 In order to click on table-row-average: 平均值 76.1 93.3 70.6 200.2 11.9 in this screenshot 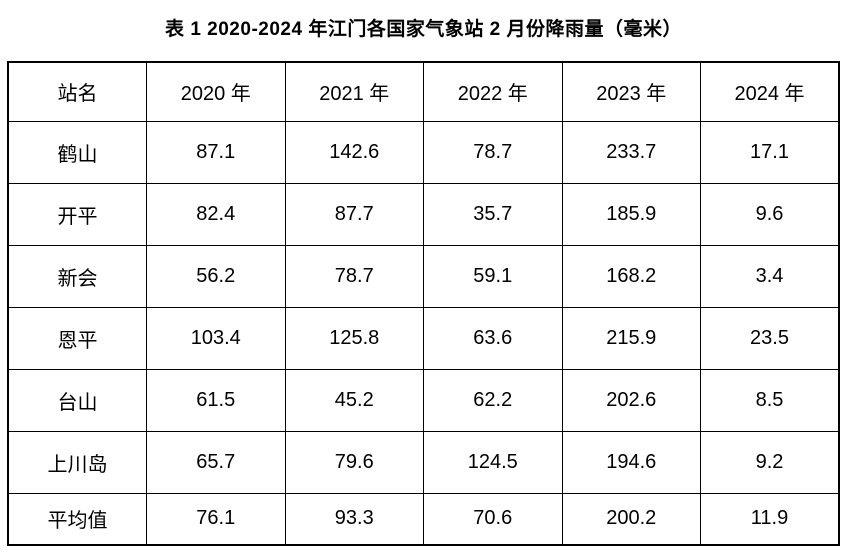, I will do `click(423, 519)`.